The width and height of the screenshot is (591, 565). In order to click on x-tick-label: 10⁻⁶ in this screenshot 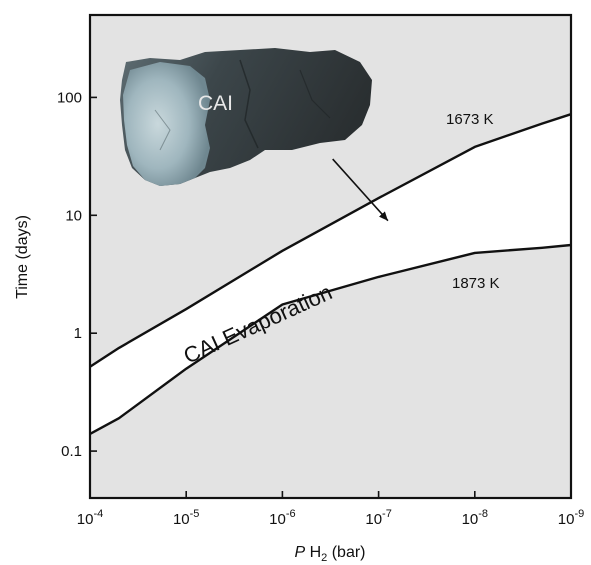, I will do `click(282, 518)`.